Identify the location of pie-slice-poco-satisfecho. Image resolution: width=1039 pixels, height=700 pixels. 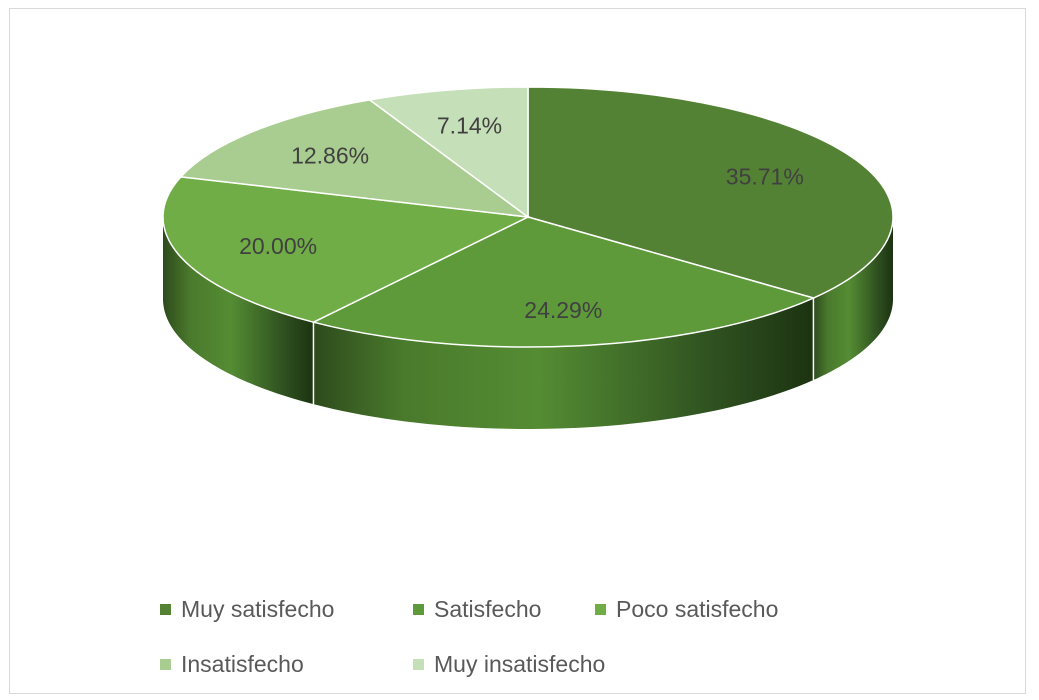
(346, 249).